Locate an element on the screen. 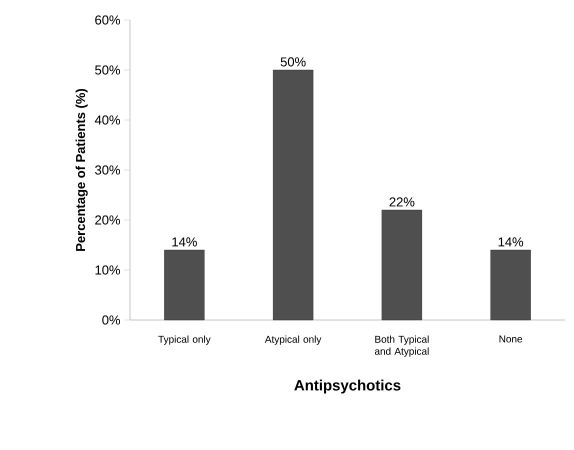  x-tick-label: Both Typical and Atypical is located at coordinates (401, 346).